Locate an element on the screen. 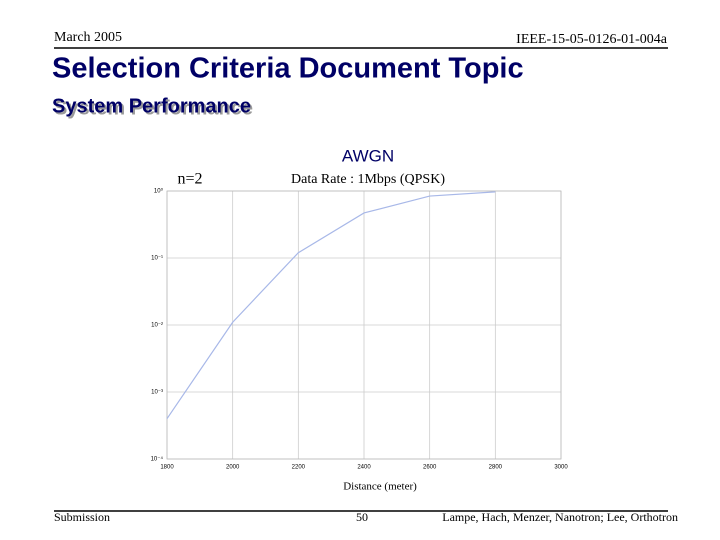 The width and height of the screenshot is (720, 540). subtitle-shadow: System Performance is located at coordinates (153, 108).